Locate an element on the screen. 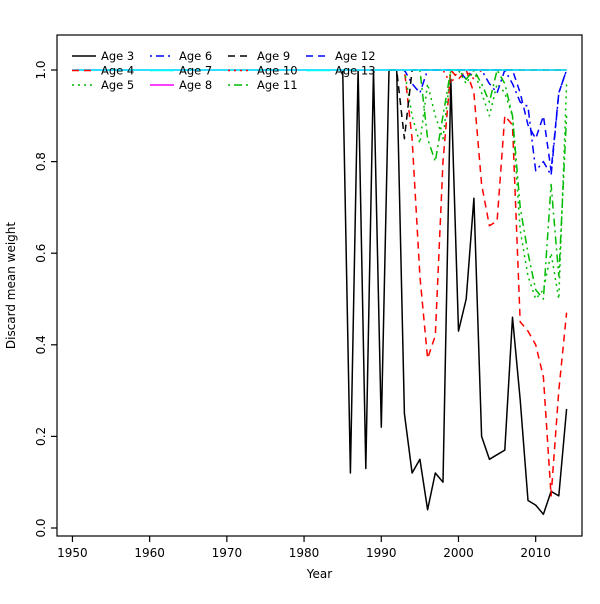 The image size is (600, 604). legend-label-age-12: Age 12 is located at coordinates (355, 56).